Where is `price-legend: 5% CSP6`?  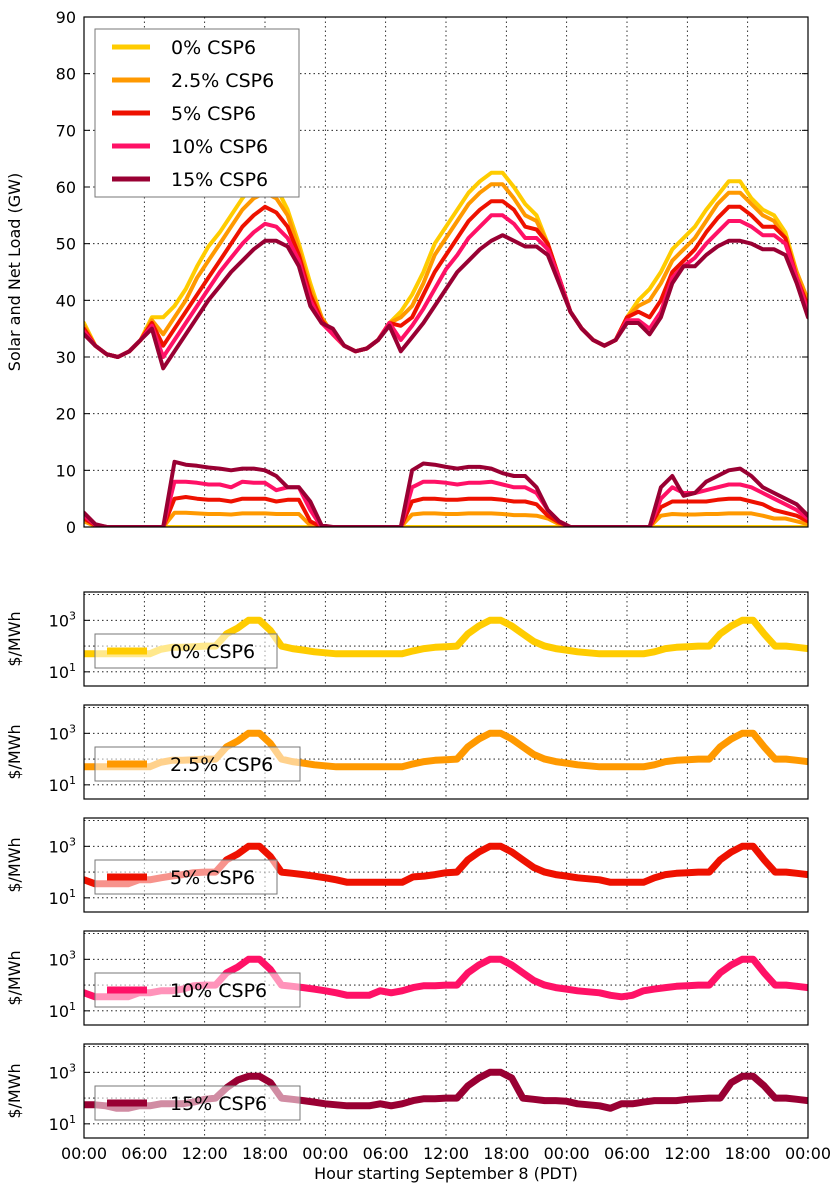
price-legend: 5% CSP6 is located at coordinates (186, 877).